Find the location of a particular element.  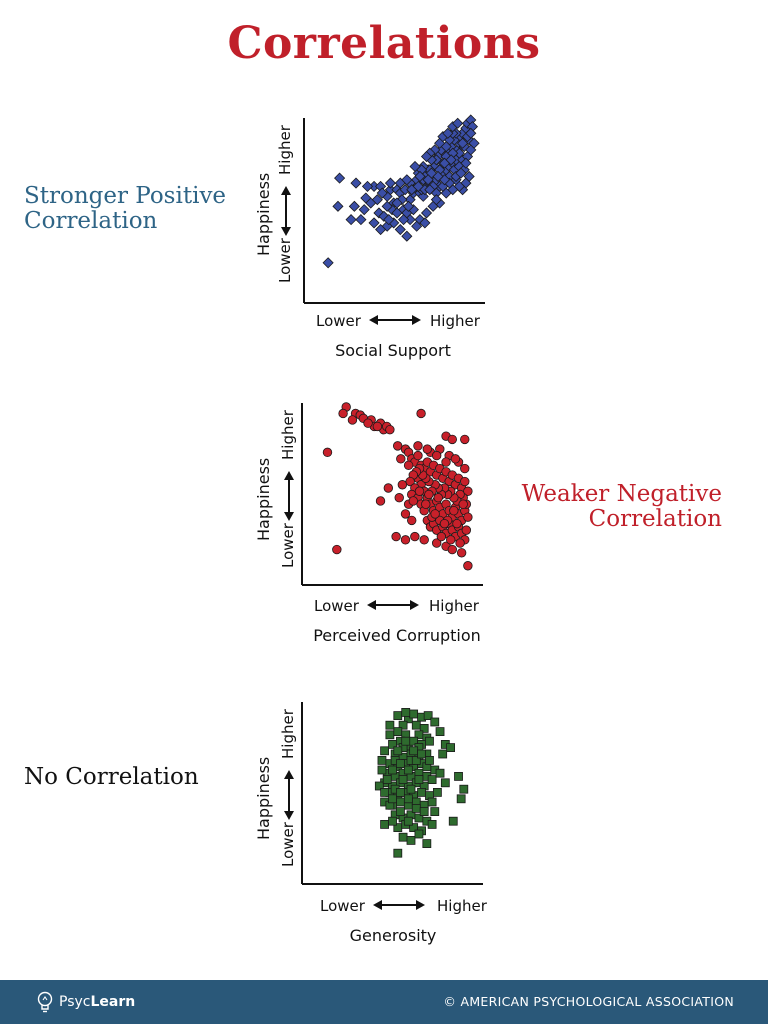

positive-label-line-2: Correlation is located at coordinates (91, 221).